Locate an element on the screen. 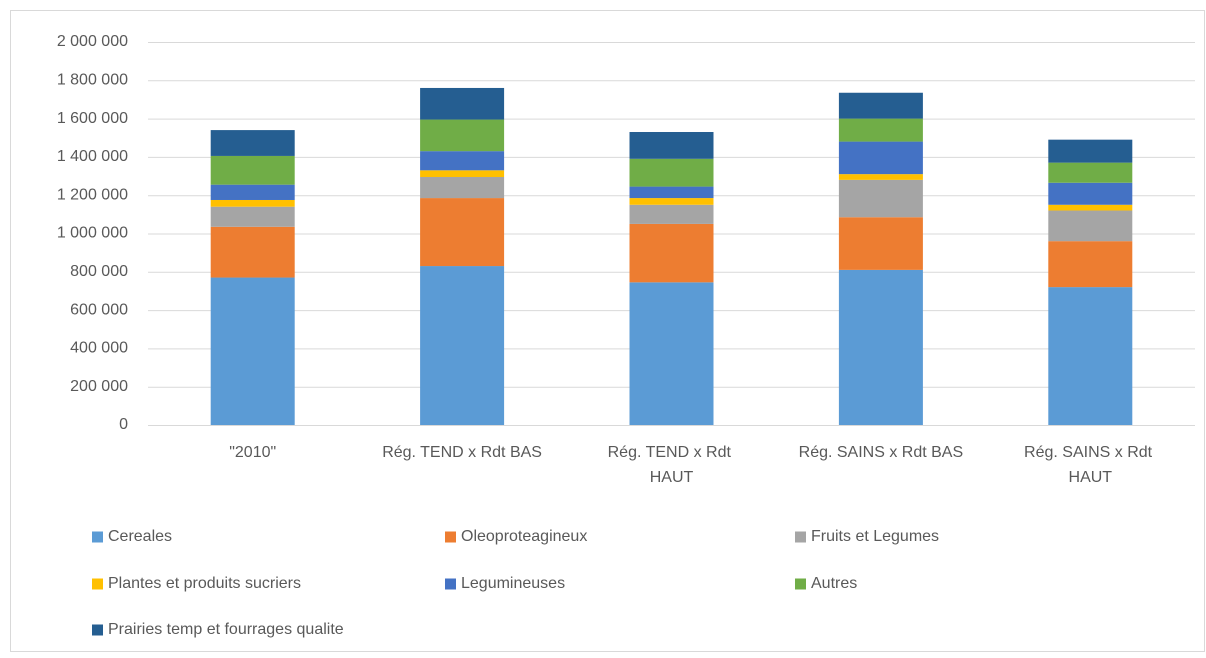 This screenshot has width=1206, height=658. legend-label: Oleoproteagineux is located at coordinates (524, 536).